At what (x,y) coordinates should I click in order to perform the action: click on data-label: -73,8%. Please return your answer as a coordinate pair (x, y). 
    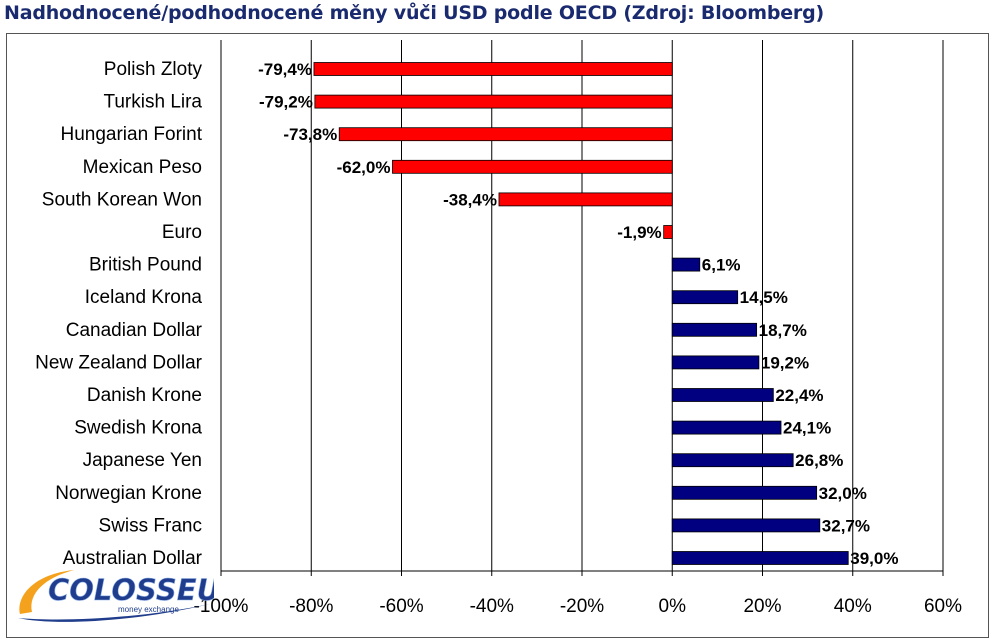
    Looking at the image, I should click on (310, 134).